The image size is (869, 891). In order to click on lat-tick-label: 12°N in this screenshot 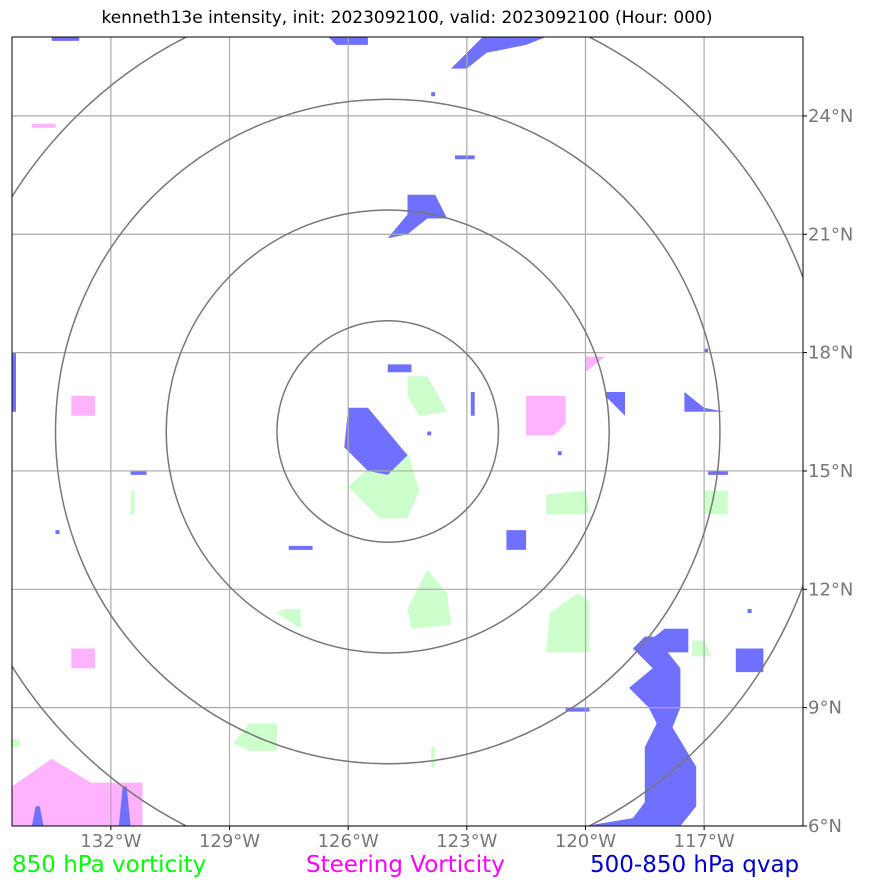, I will do `click(830, 589)`.